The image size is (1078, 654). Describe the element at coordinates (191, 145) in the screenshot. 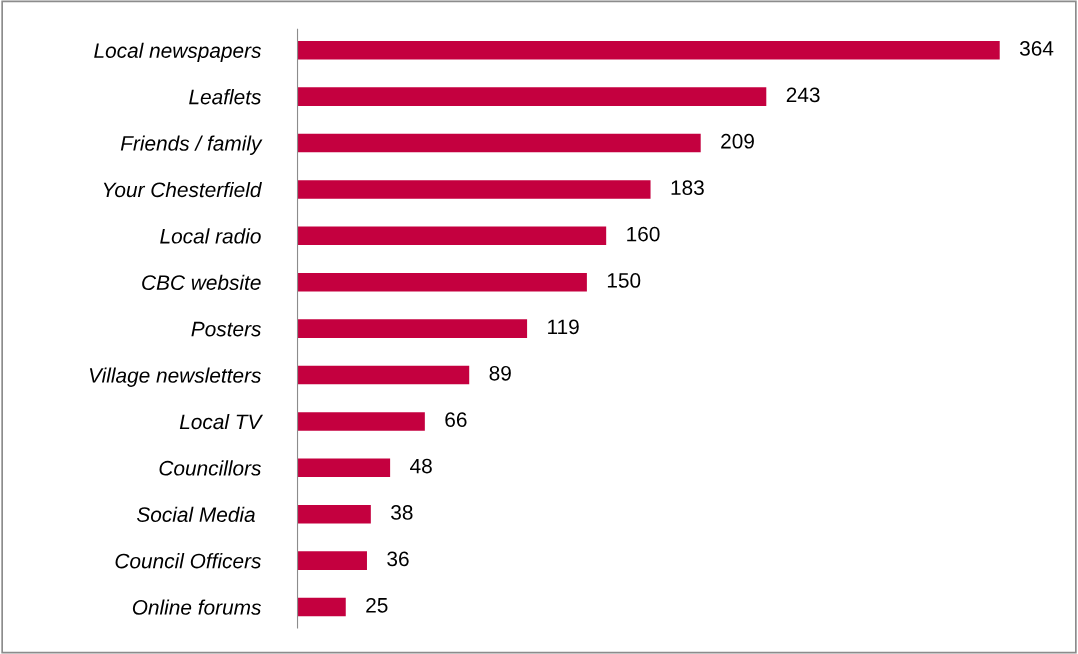

I see `y-tick-label: Friends / family` at that location.